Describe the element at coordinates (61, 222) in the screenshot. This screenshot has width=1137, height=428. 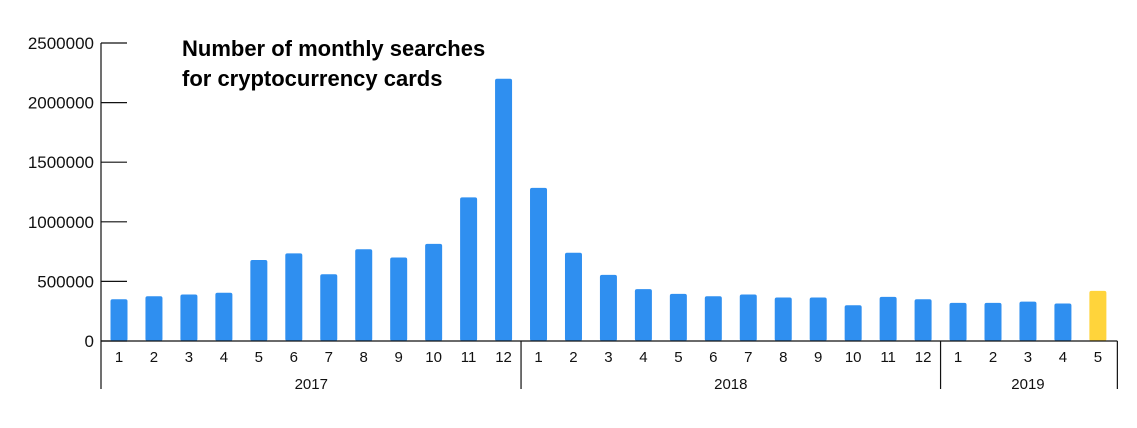
I see `y-tick-label: 1000000` at that location.